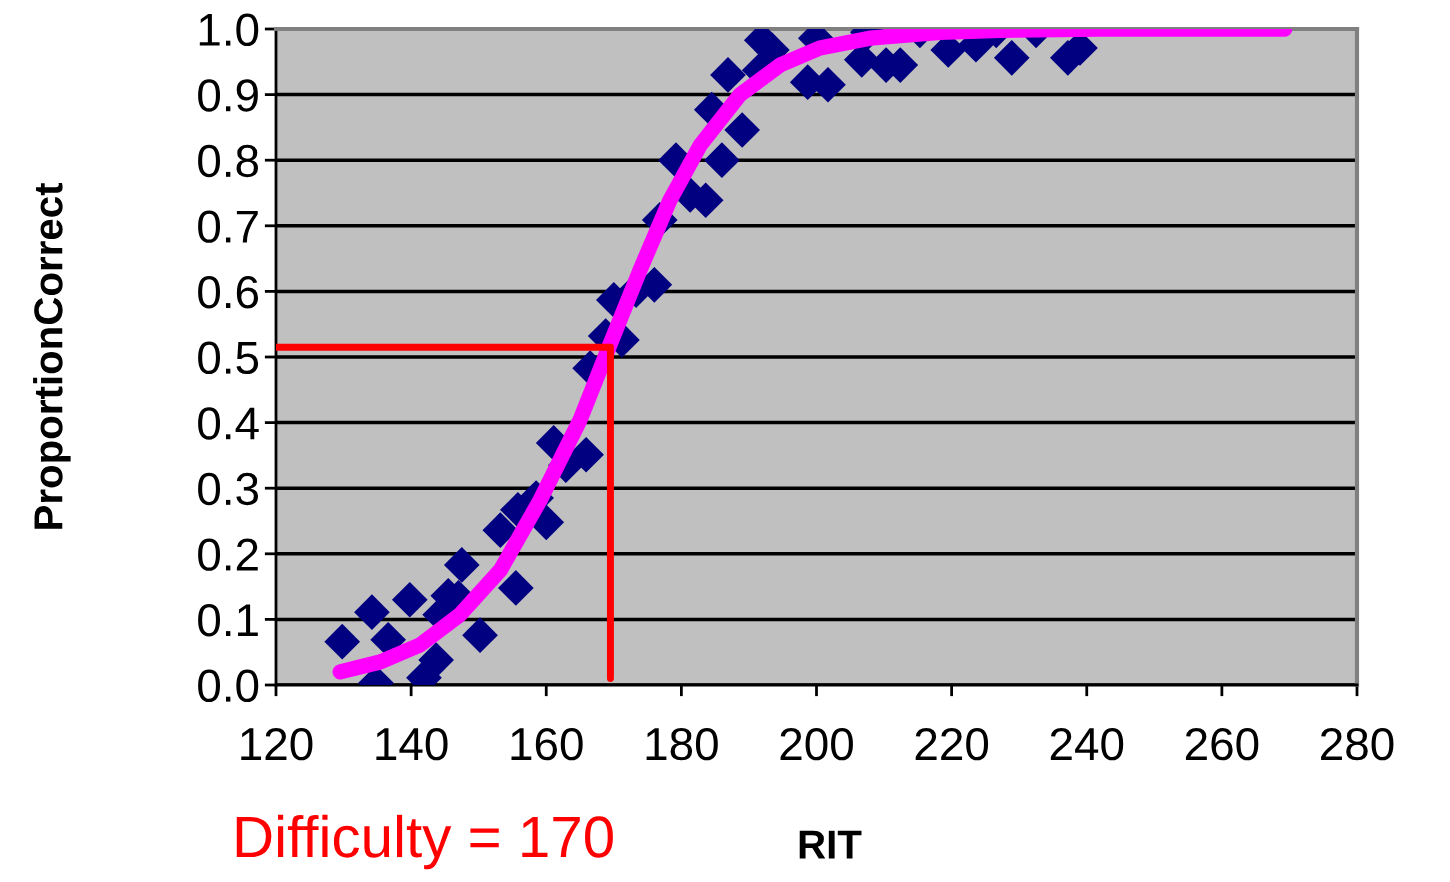  What do you see at coordinates (816, 744) in the screenshot?
I see `x-tick-label: 200` at bounding box center [816, 744].